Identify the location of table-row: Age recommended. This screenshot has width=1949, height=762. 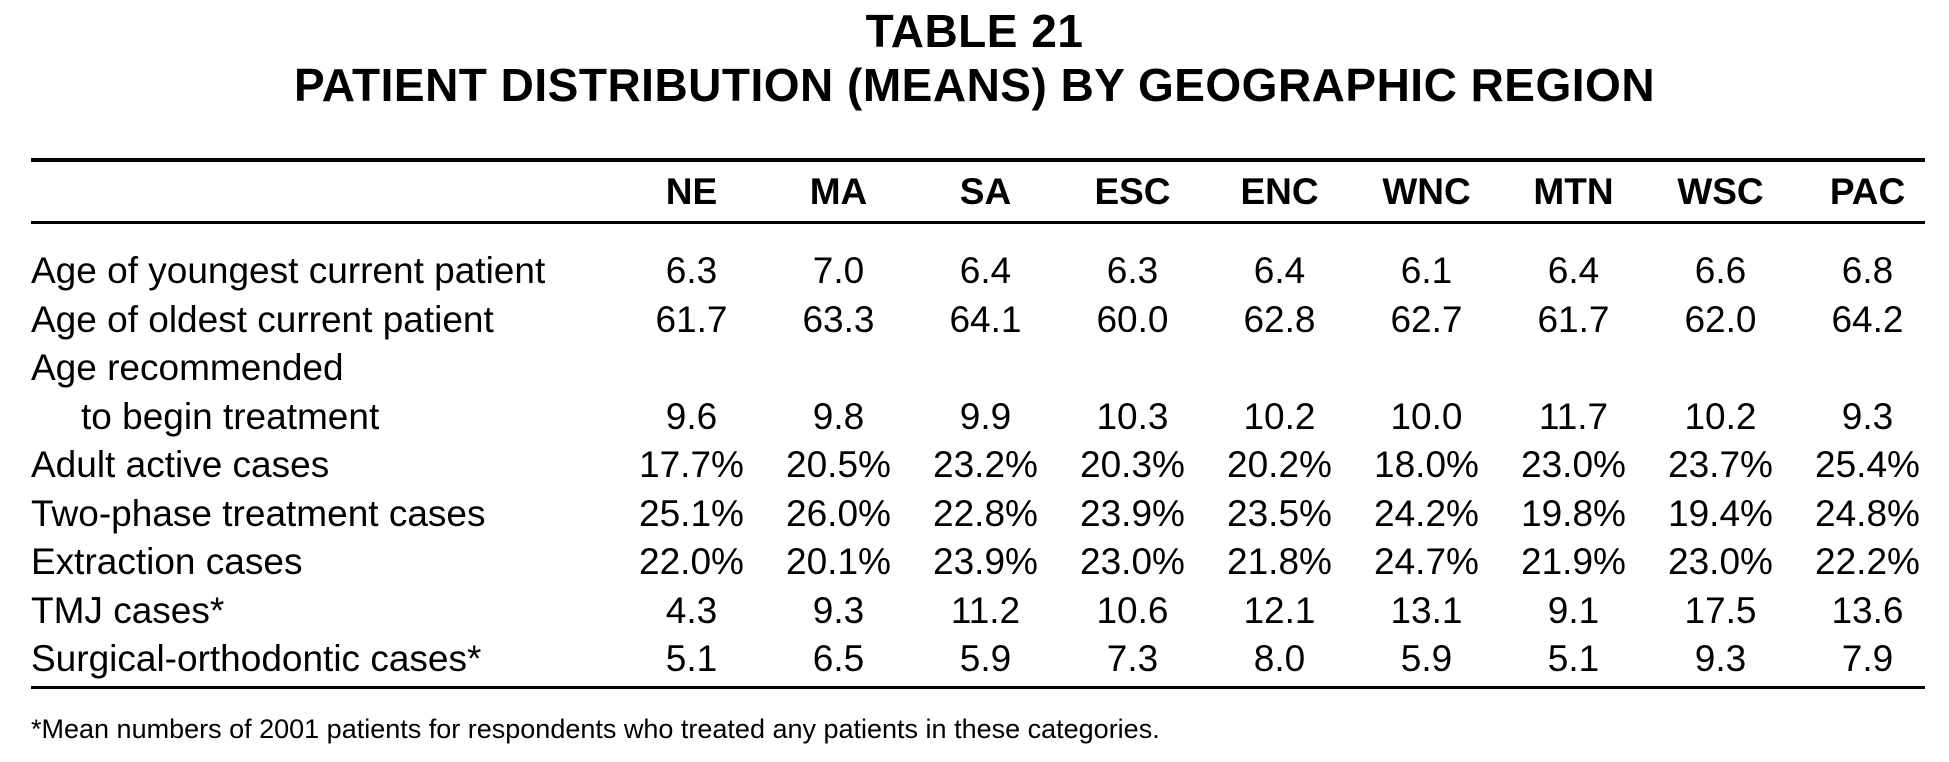
(986, 368).